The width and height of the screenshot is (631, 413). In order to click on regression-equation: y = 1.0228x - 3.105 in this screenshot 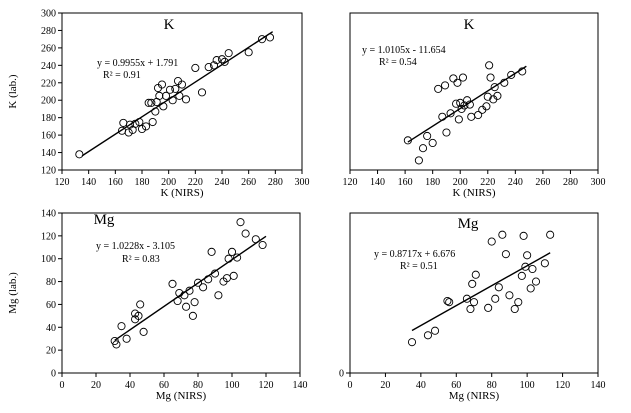, I will do `click(135, 246)`.